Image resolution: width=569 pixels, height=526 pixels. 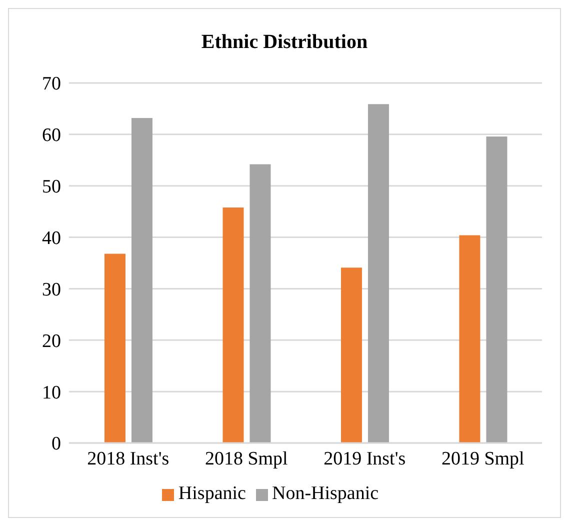 I want to click on y-tick-label: 20, so click(x=51, y=341).